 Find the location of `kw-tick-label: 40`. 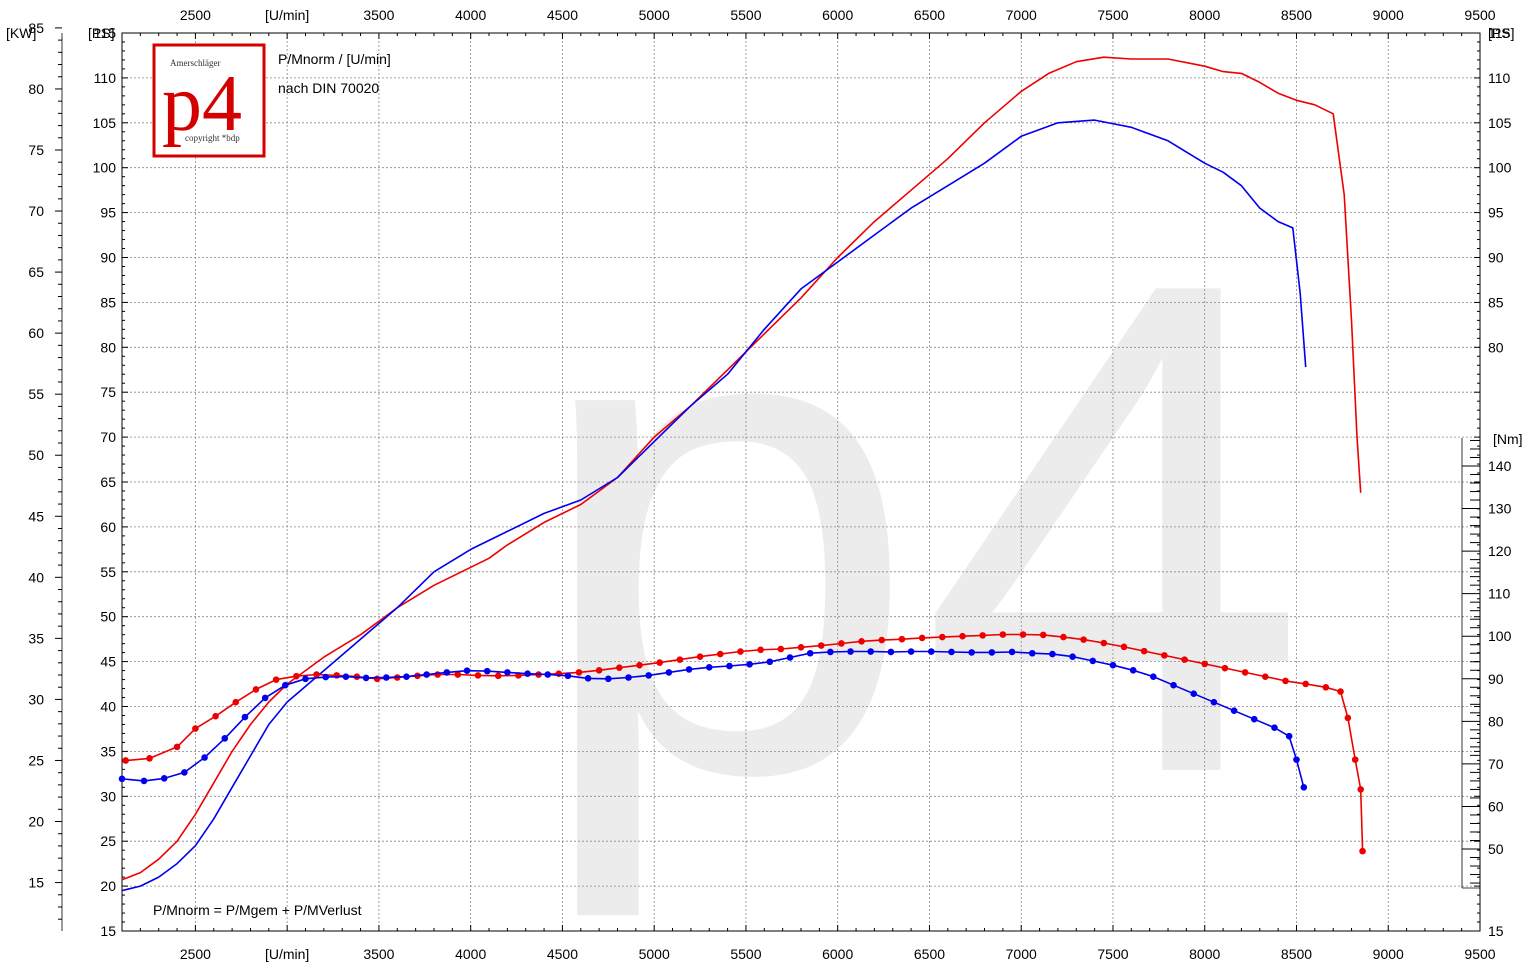

kw-tick-label: 40 is located at coordinates (36, 577).